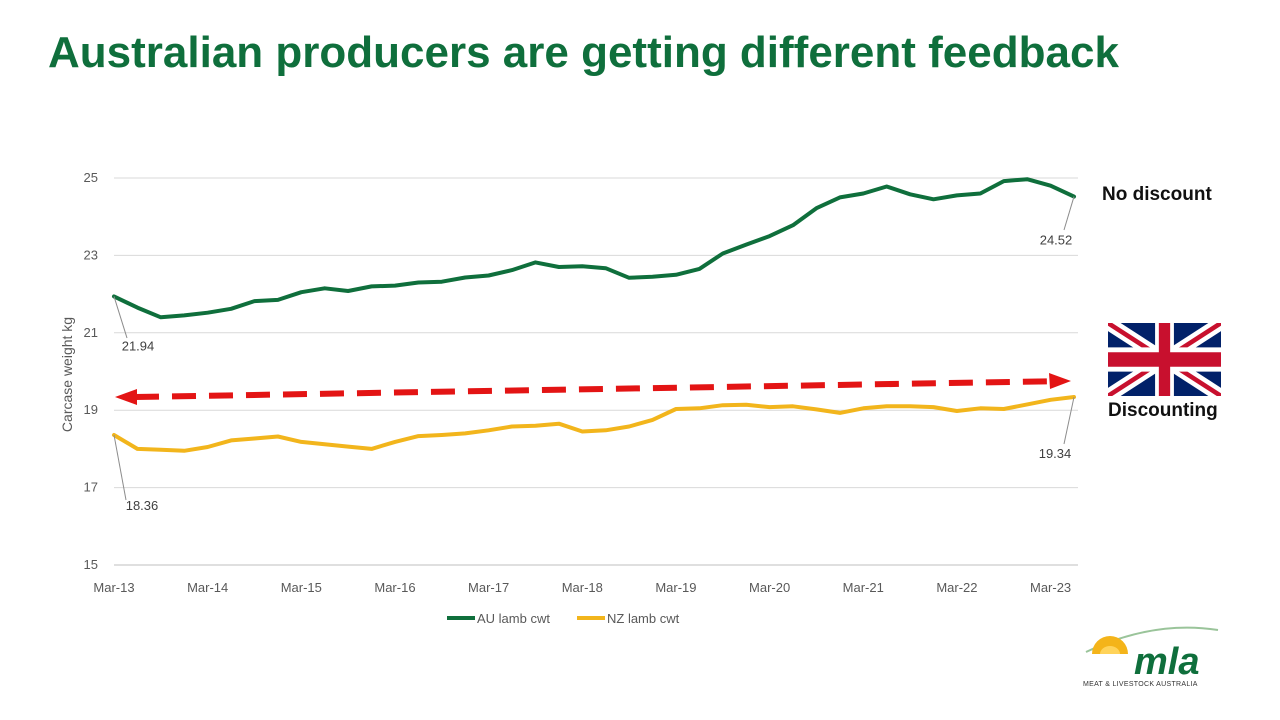 The width and height of the screenshot is (1280, 720). What do you see at coordinates (91, 254) in the screenshot?
I see `y-tick-label: 23` at bounding box center [91, 254].